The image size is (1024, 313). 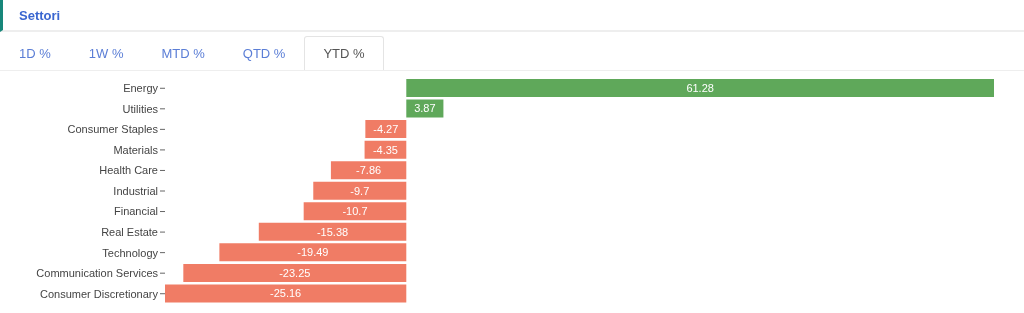 I want to click on y-tick-label: Consumer Discretionary, so click(x=99, y=293).